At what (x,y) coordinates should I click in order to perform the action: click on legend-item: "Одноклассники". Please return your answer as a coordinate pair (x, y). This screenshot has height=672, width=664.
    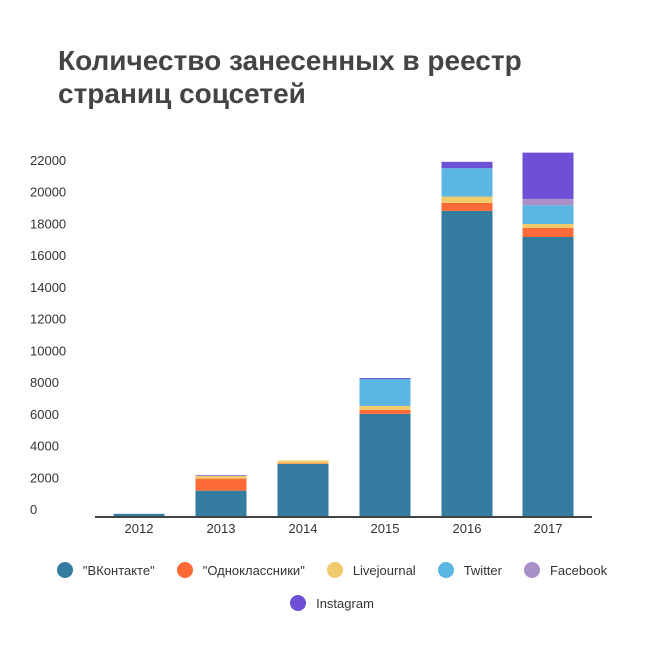
    Looking at the image, I should click on (240, 570).